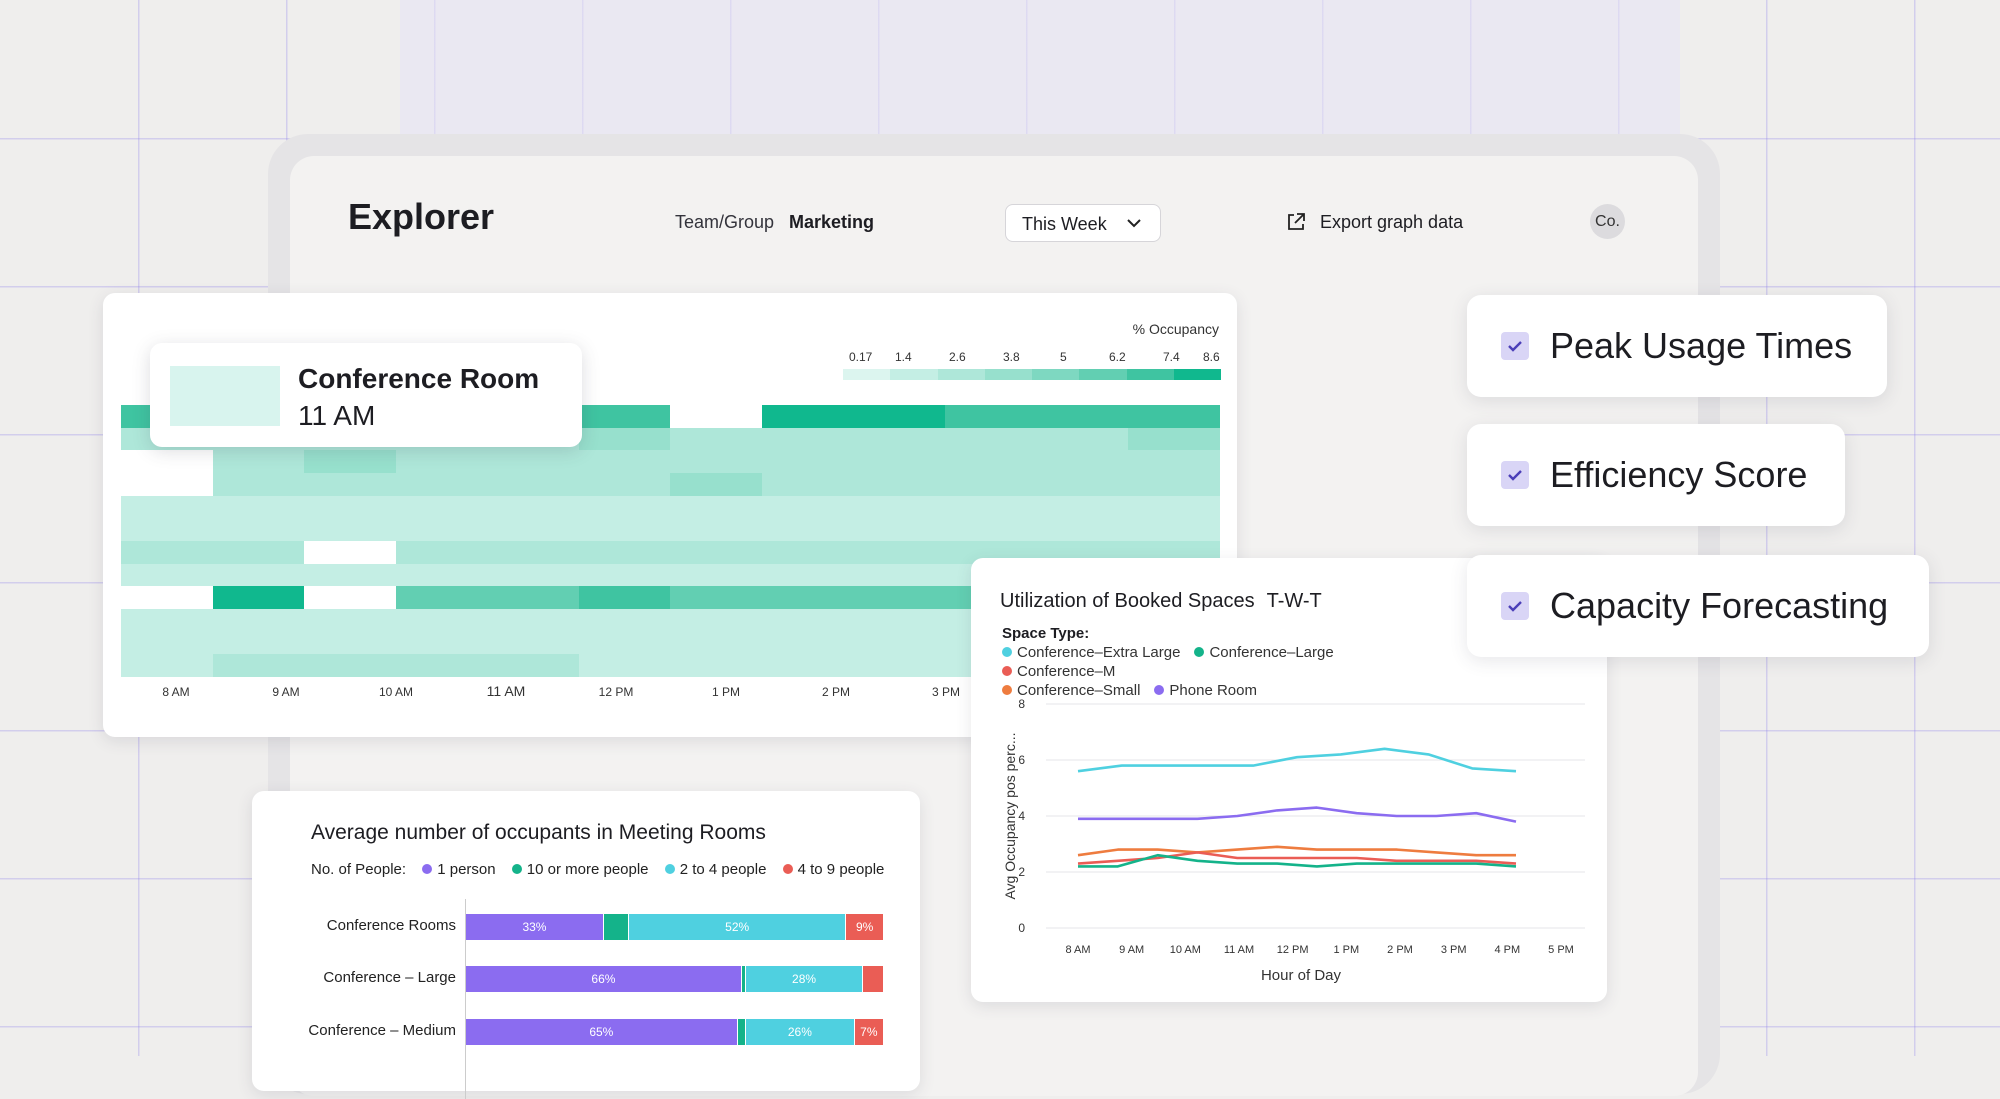 This screenshot has width=2000, height=1099. I want to click on feature-capacity-forecasting: Capacity Forecasting, so click(1698, 606).